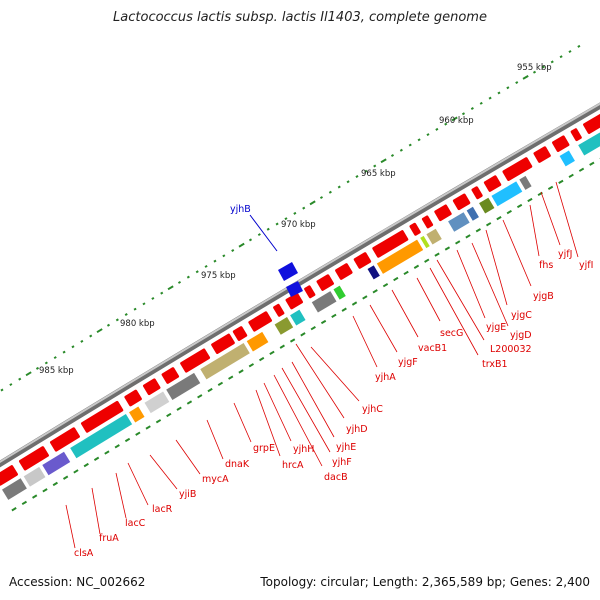 The height and width of the screenshot is (600, 600). Describe the element at coordinates (357, 429) in the screenshot. I see `gene-label-yjhD: yjhD` at that location.